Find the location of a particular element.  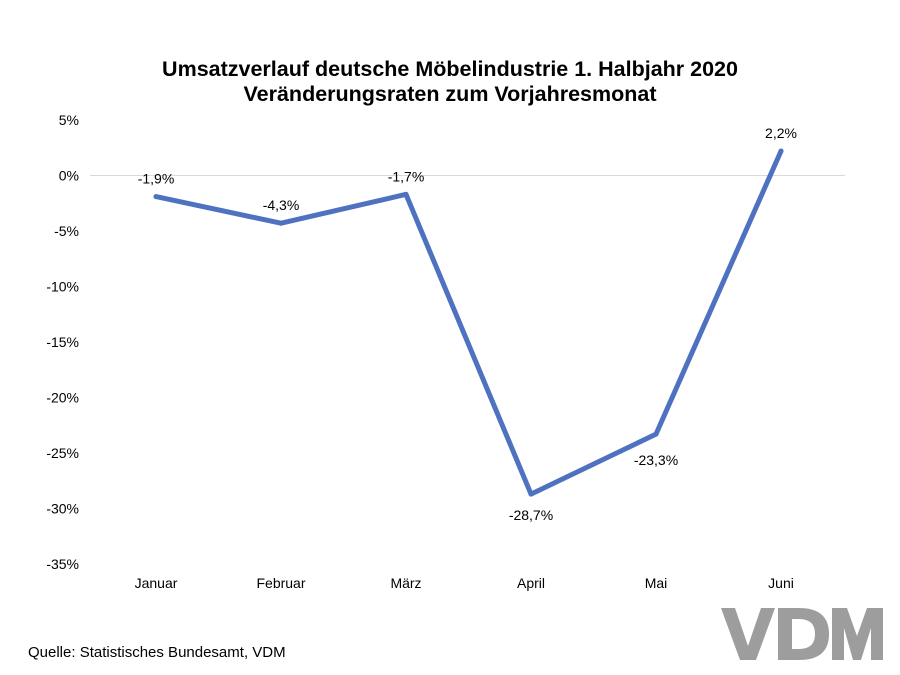

data-label: -1,7% is located at coordinates (406, 176).